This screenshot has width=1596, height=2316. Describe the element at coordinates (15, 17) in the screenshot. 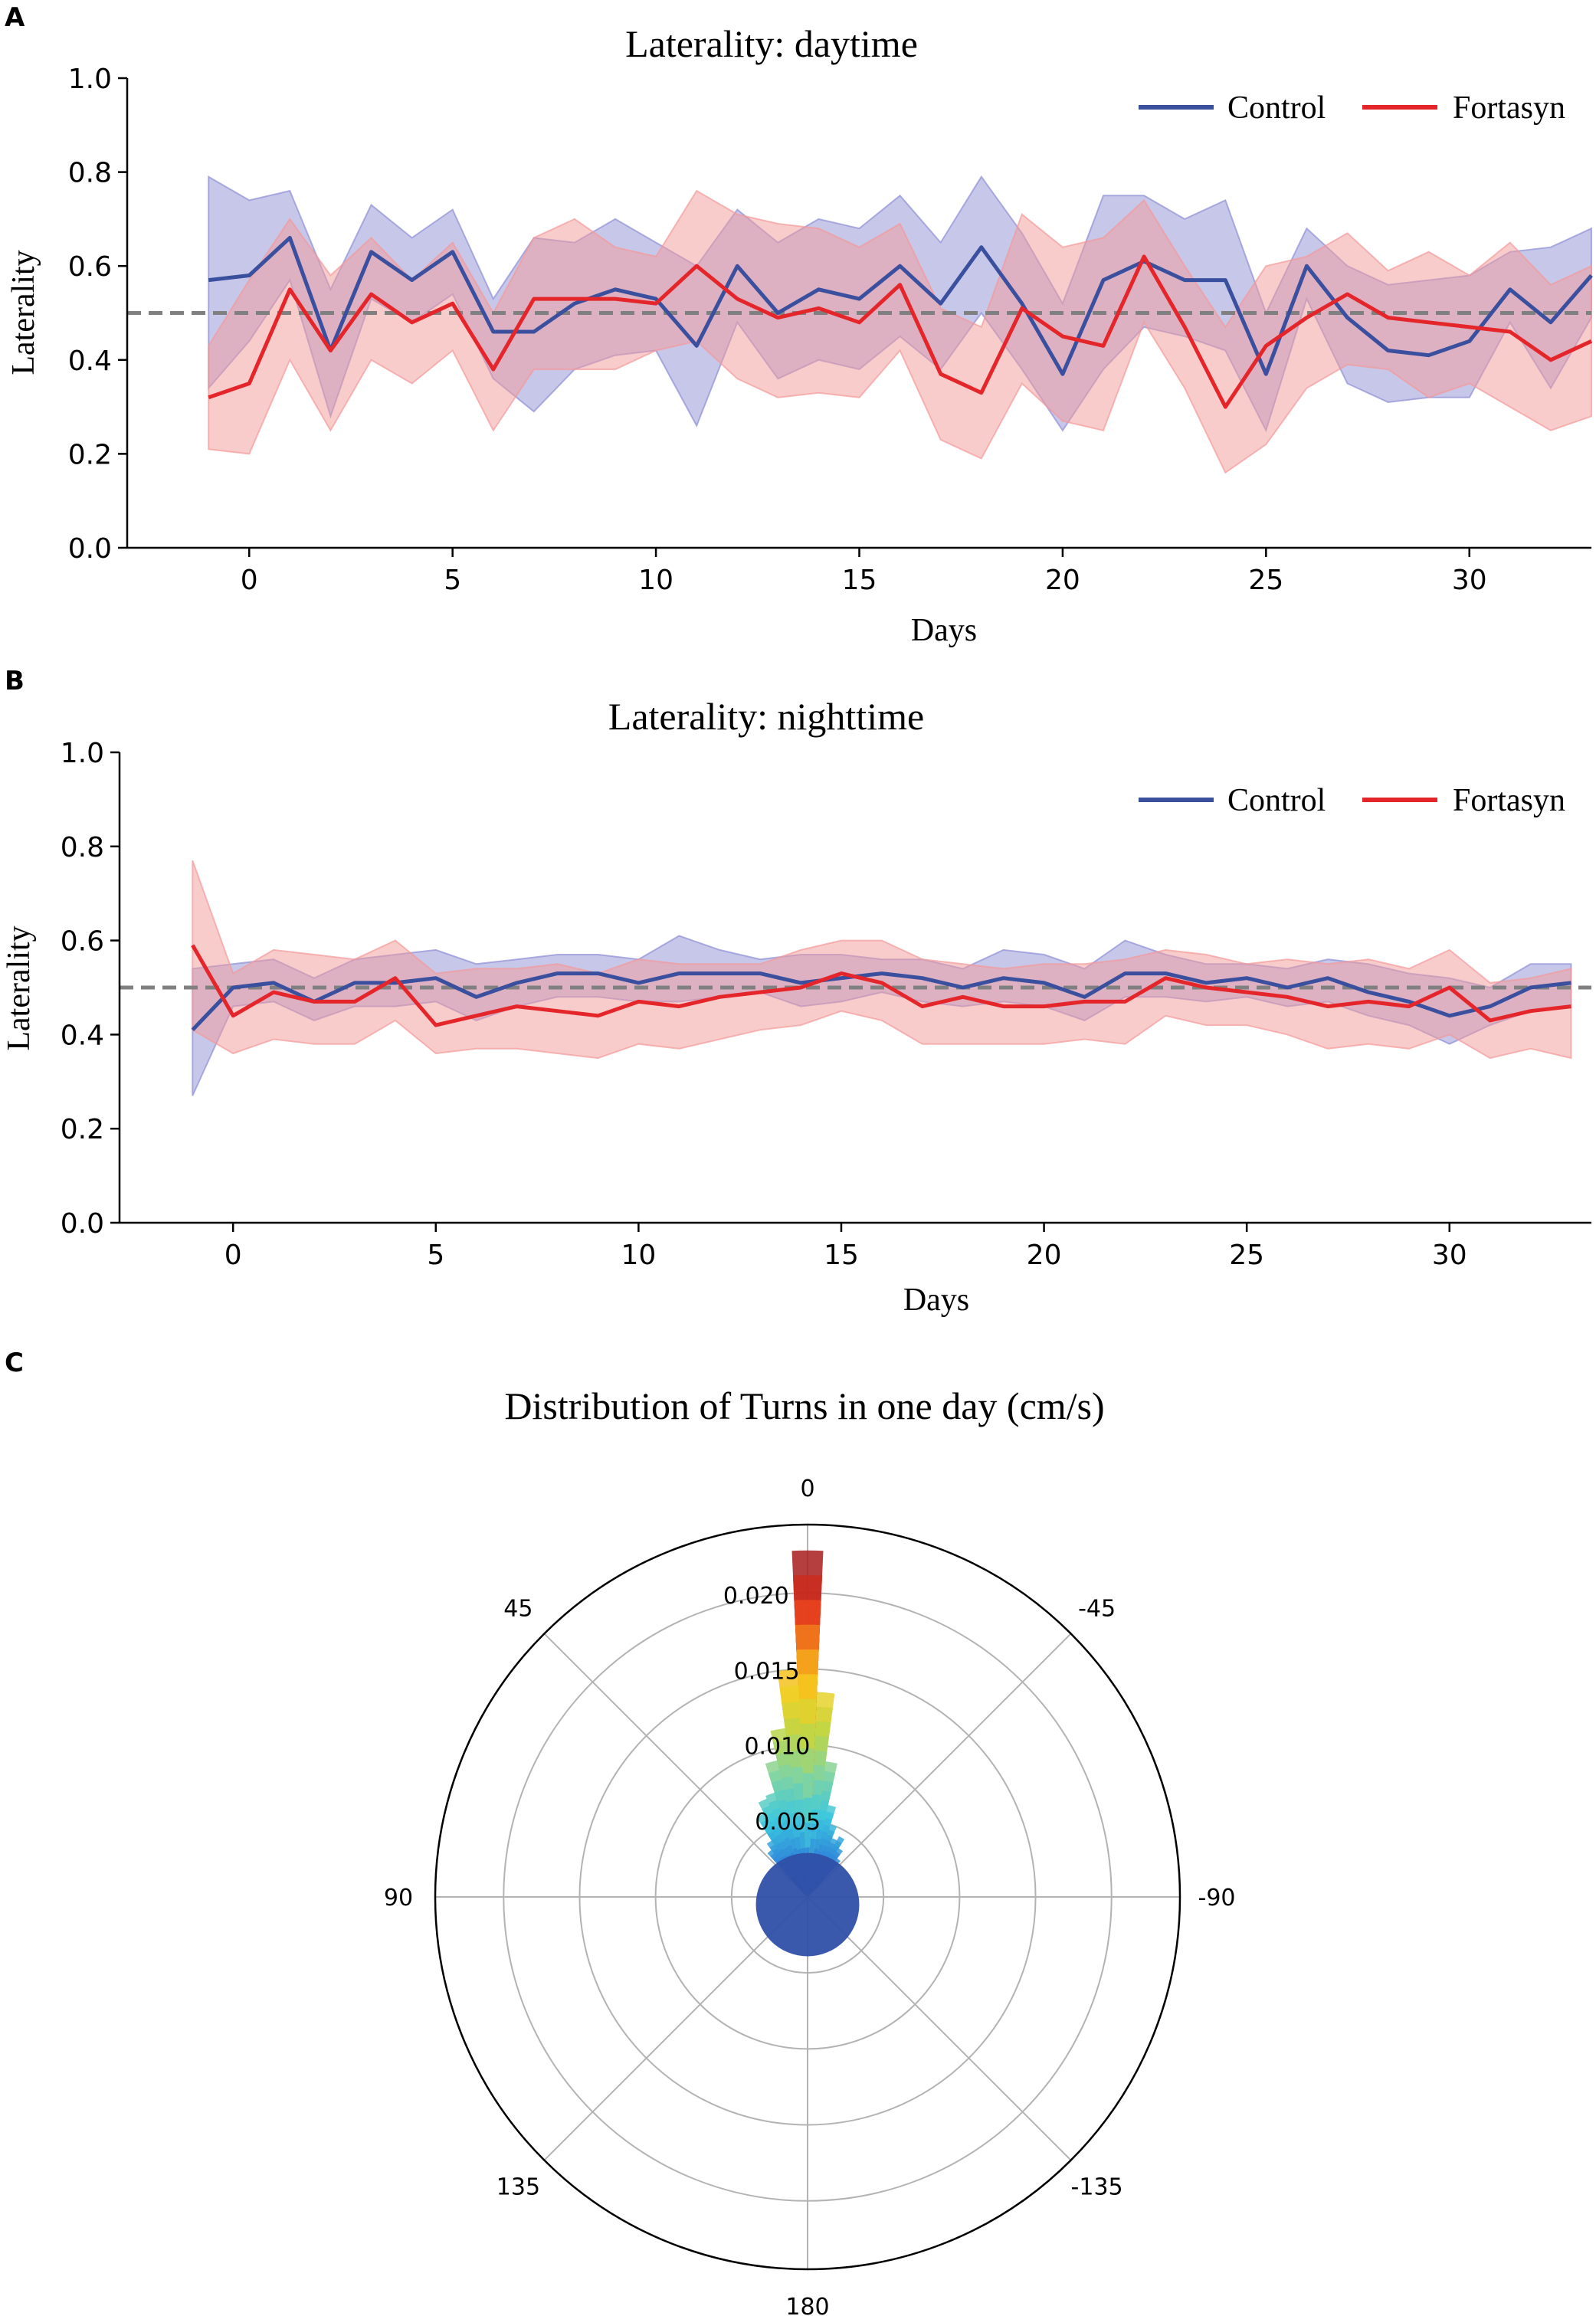

I see `panel-letter-a: A` at that location.